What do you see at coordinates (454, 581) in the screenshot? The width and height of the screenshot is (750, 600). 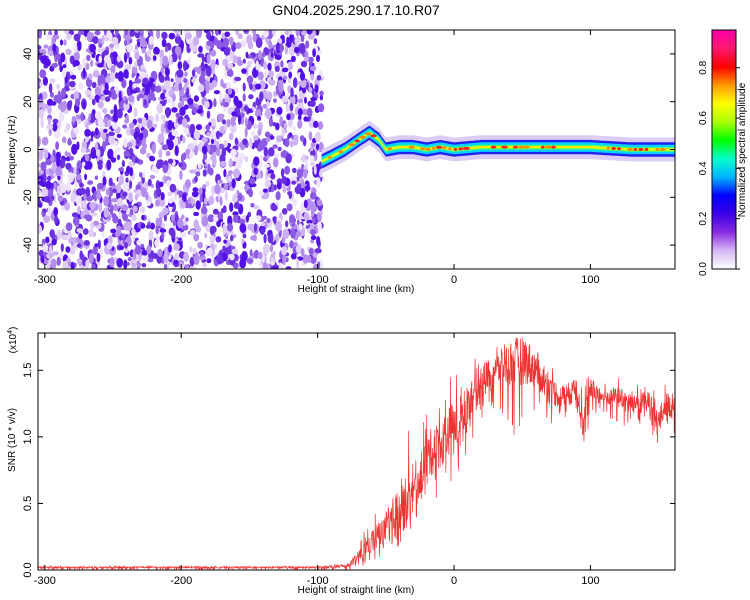 I see `snr-x-tick-label: 0` at bounding box center [454, 581].